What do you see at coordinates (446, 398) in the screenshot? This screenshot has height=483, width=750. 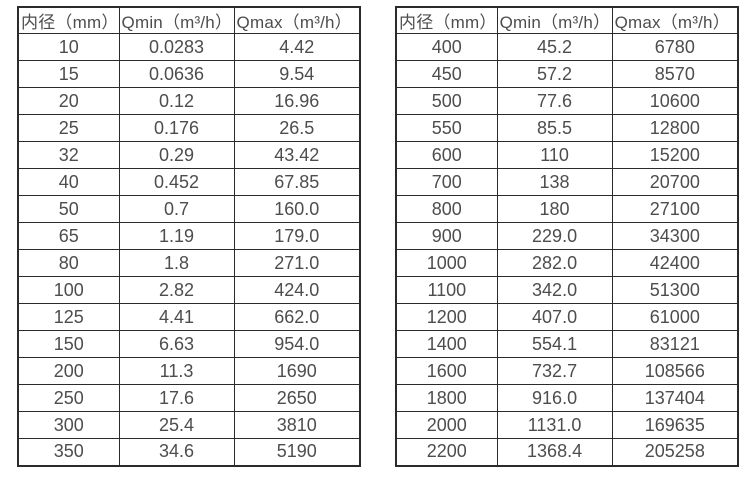 I see `table-cell: 1800` at bounding box center [446, 398].